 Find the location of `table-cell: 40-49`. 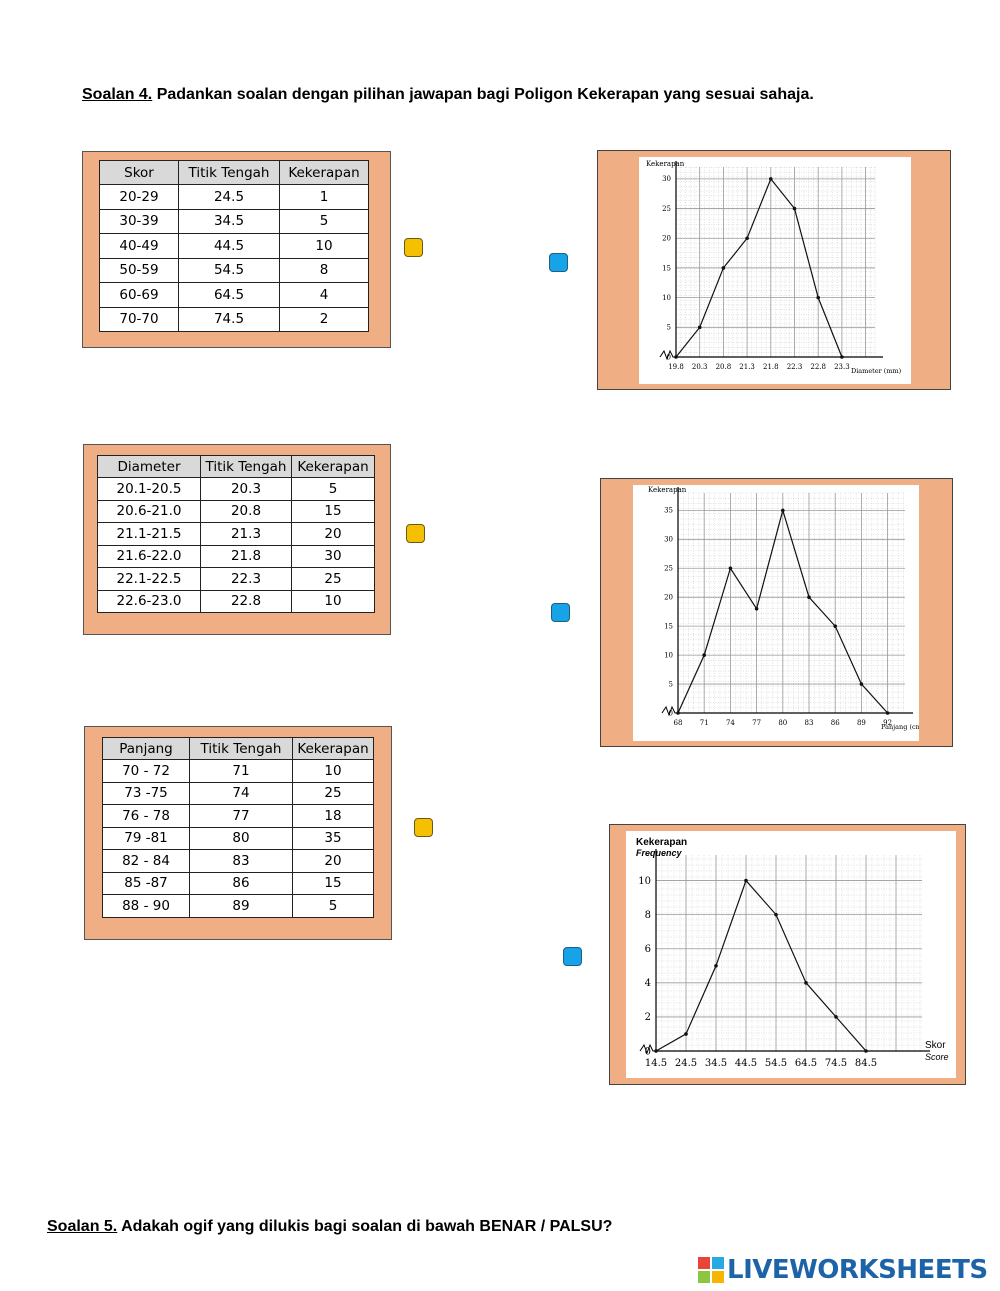

table-cell: 40-49 is located at coordinates (139, 246).